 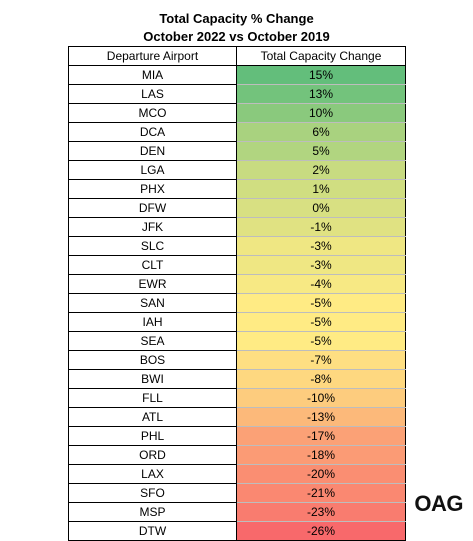 I want to click on airport-cell: EWR, so click(x=152, y=284).